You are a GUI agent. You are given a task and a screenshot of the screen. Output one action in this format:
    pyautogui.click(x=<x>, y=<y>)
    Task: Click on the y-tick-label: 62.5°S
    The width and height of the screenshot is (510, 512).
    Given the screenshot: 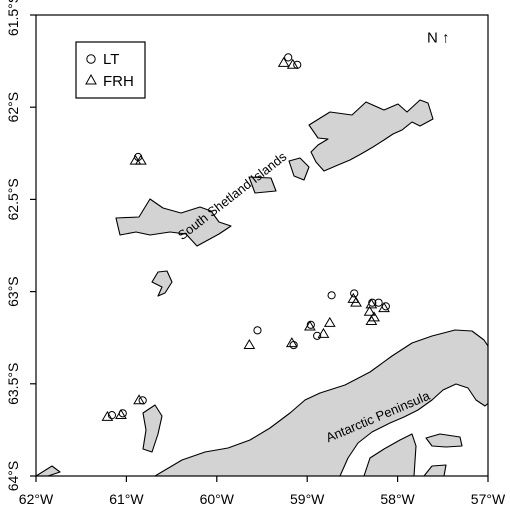 What is the action you would take?
    pyautogui.click(x=13, y=199)
    